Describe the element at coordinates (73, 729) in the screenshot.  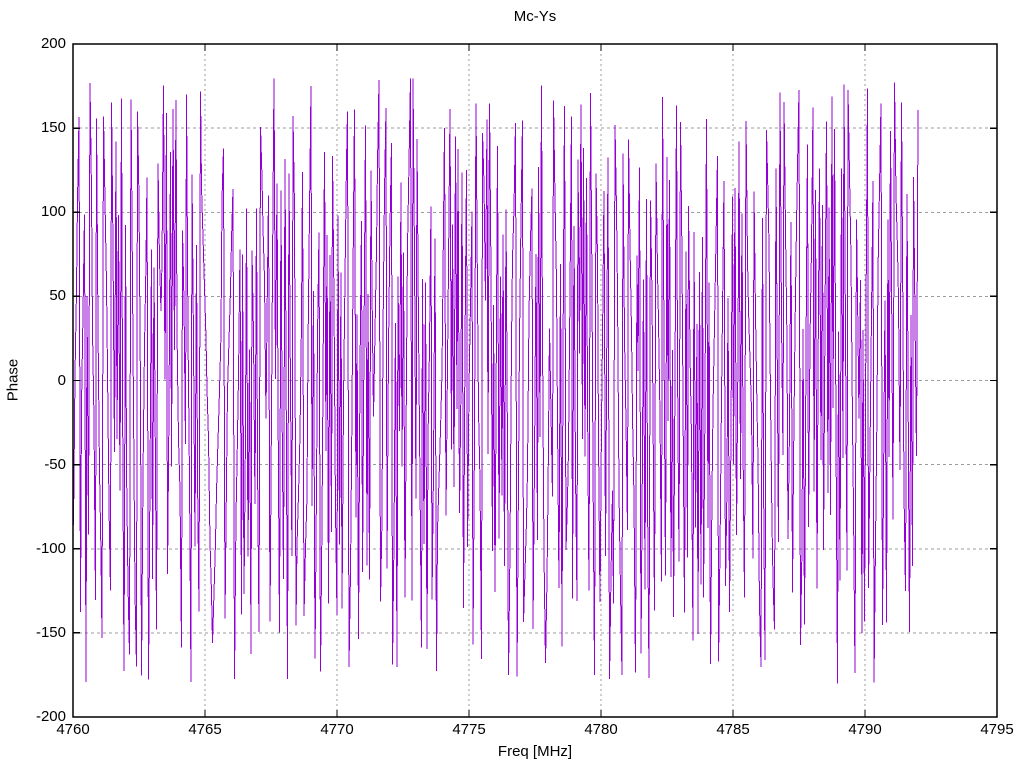
I see `x-tick-label: 4760` at that location.